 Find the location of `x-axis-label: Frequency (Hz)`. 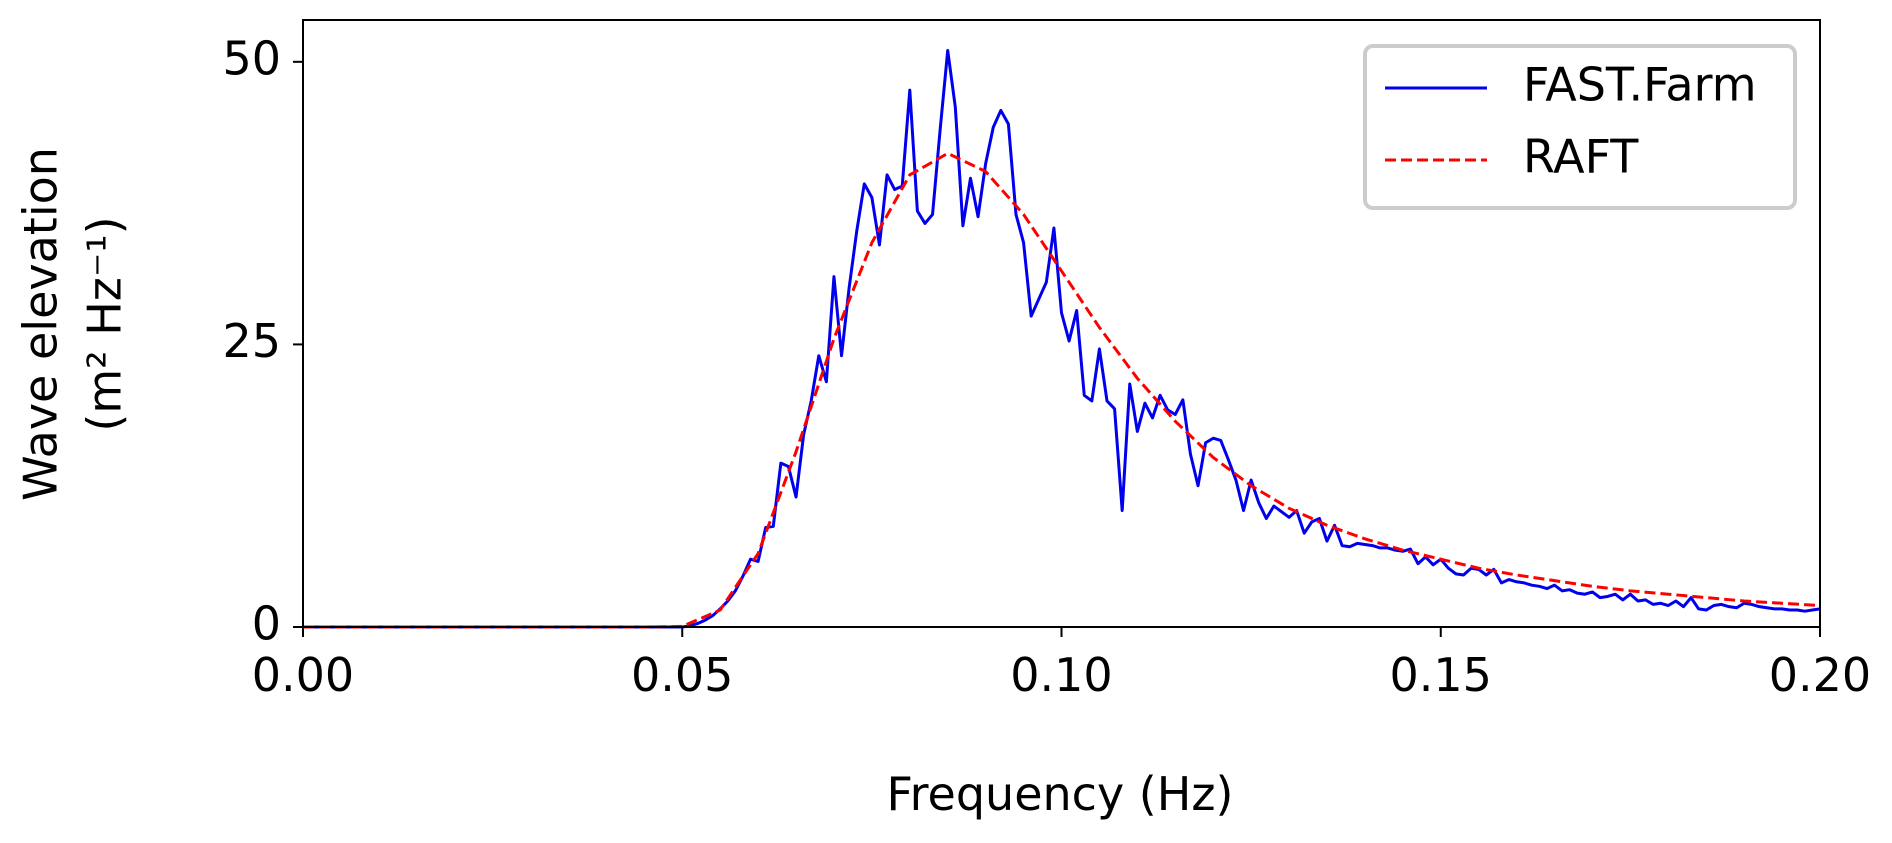

x-axis-label: Frequency (Hz) is located at coordinates (1060, 794).